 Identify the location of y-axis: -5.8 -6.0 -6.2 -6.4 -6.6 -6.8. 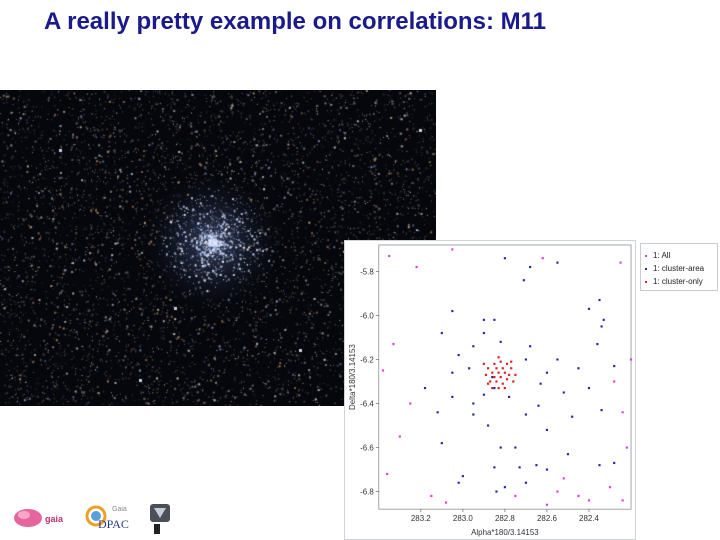
(369, 382).